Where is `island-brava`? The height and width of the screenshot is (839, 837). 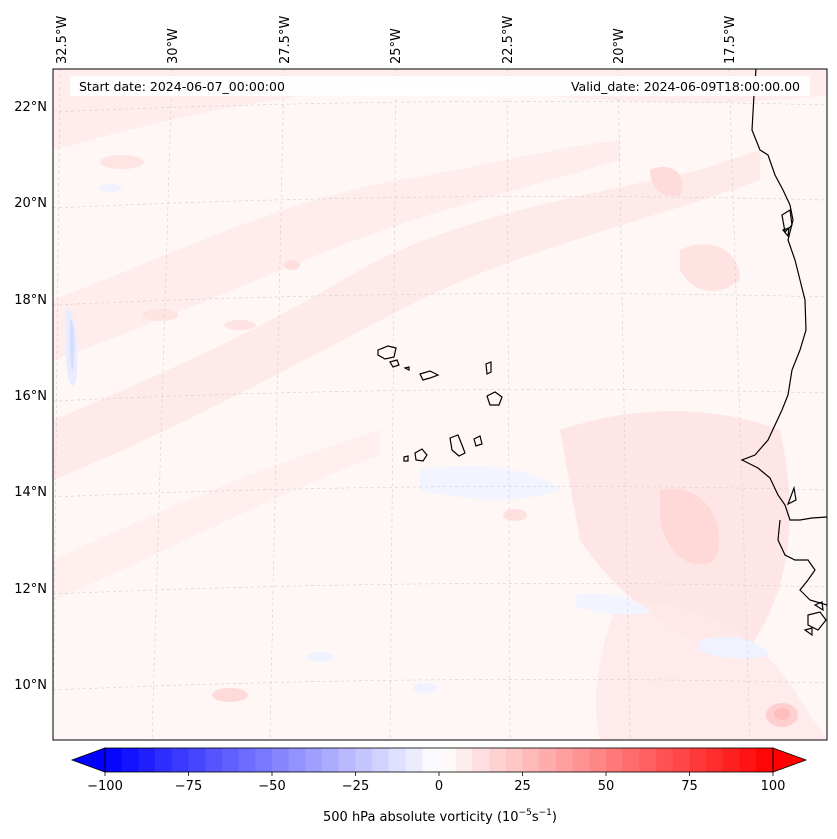 island-brava is located at coordinates (406, 458).